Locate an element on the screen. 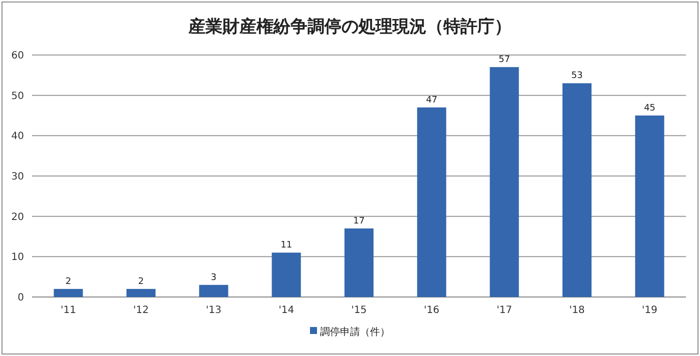  y-tick-label: 30 is located at coordinates (17, 177).